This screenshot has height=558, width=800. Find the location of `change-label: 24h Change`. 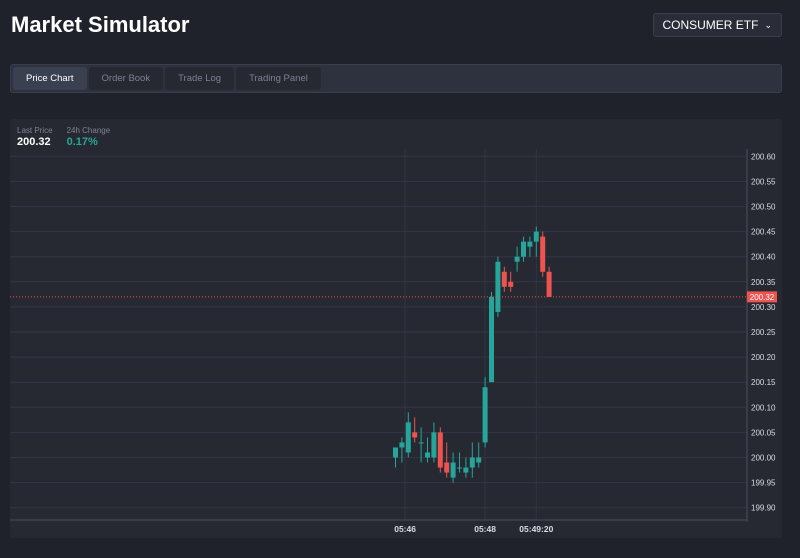

change-label: 24h Change is located at coordinates (88, 130).